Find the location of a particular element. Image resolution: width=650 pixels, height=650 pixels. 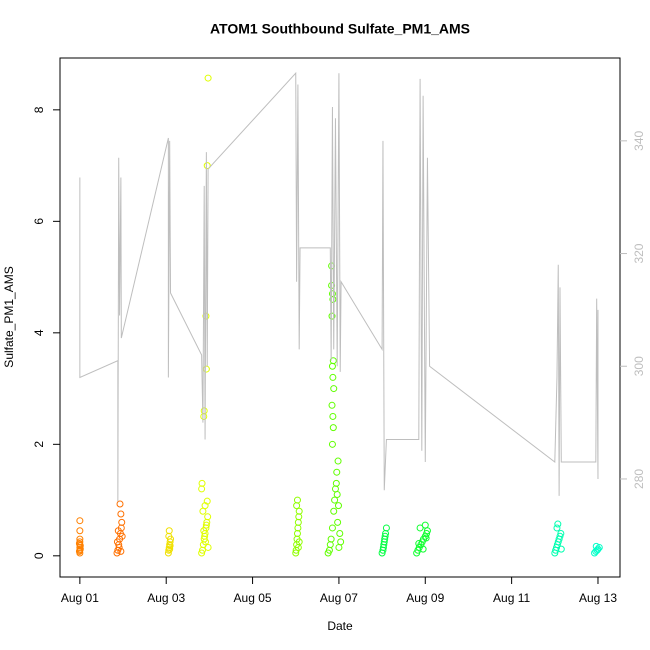

x-tick-label: Aug 13 is located at coordinates (598, 598).